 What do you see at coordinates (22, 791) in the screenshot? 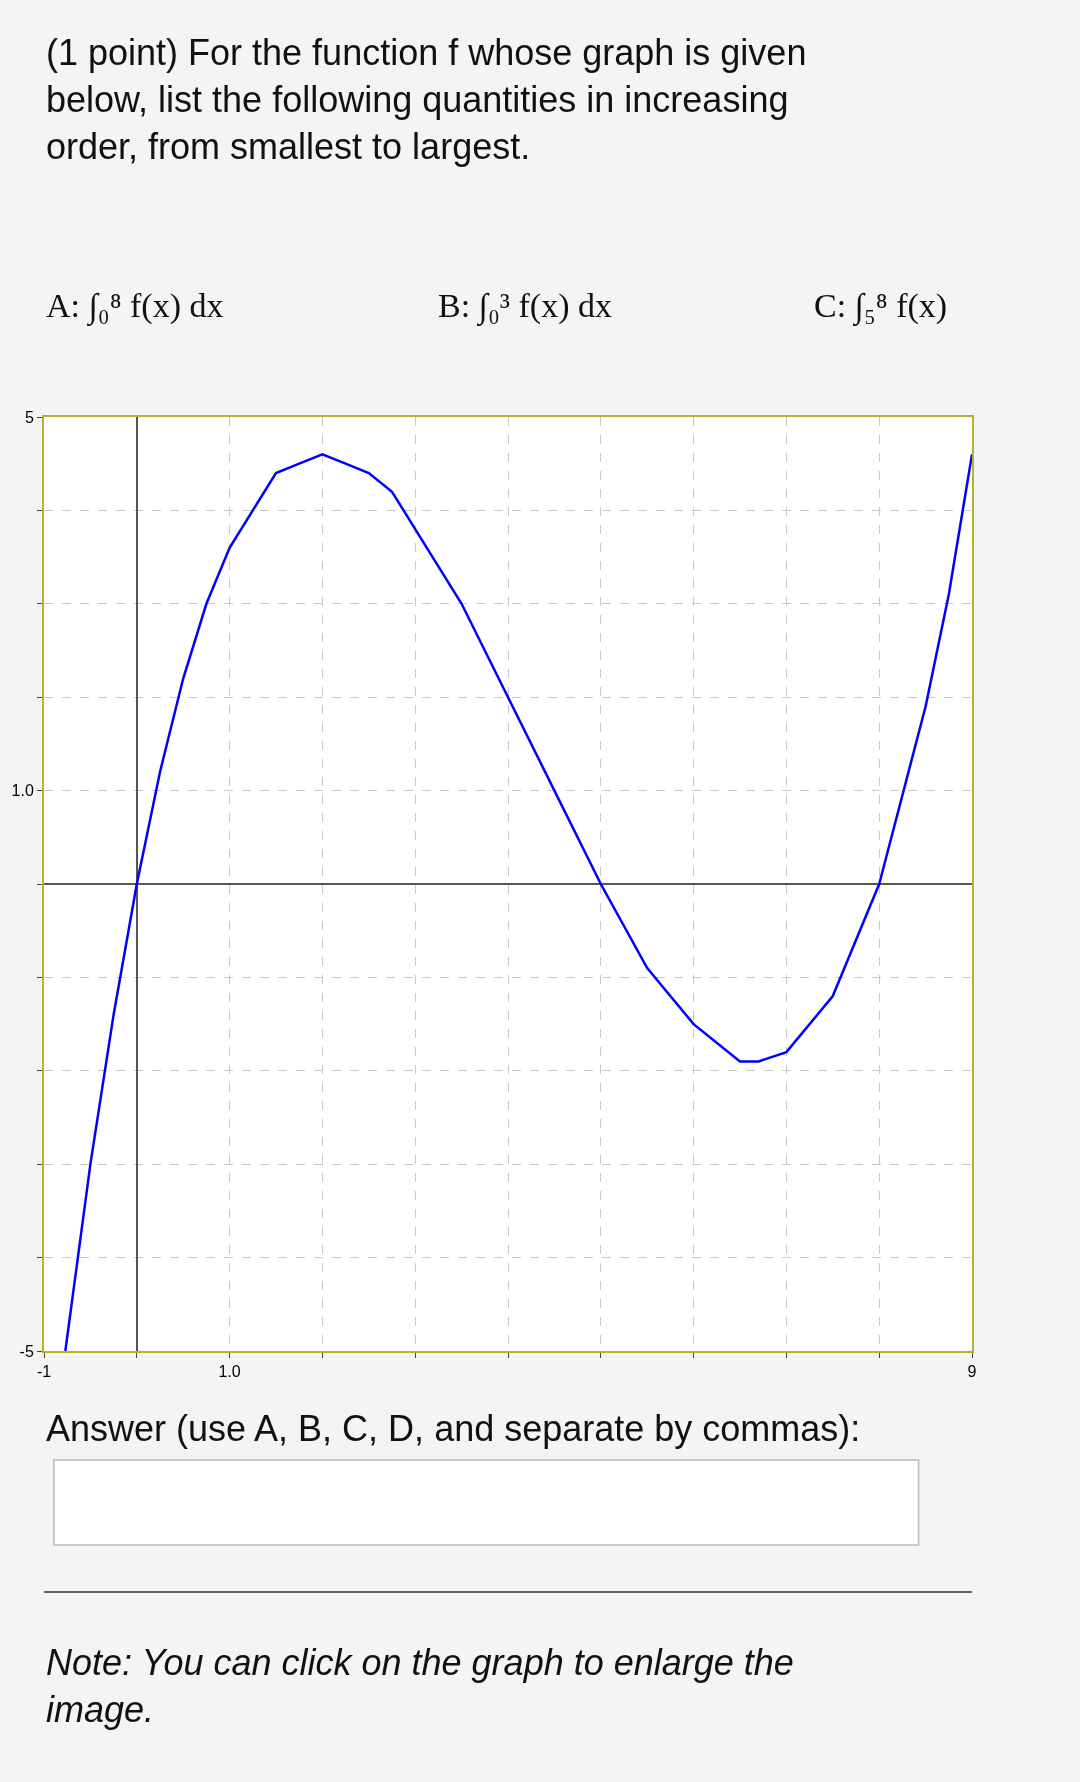
I see `y-tick-label: 1.0` at bounding box center [22, 791].